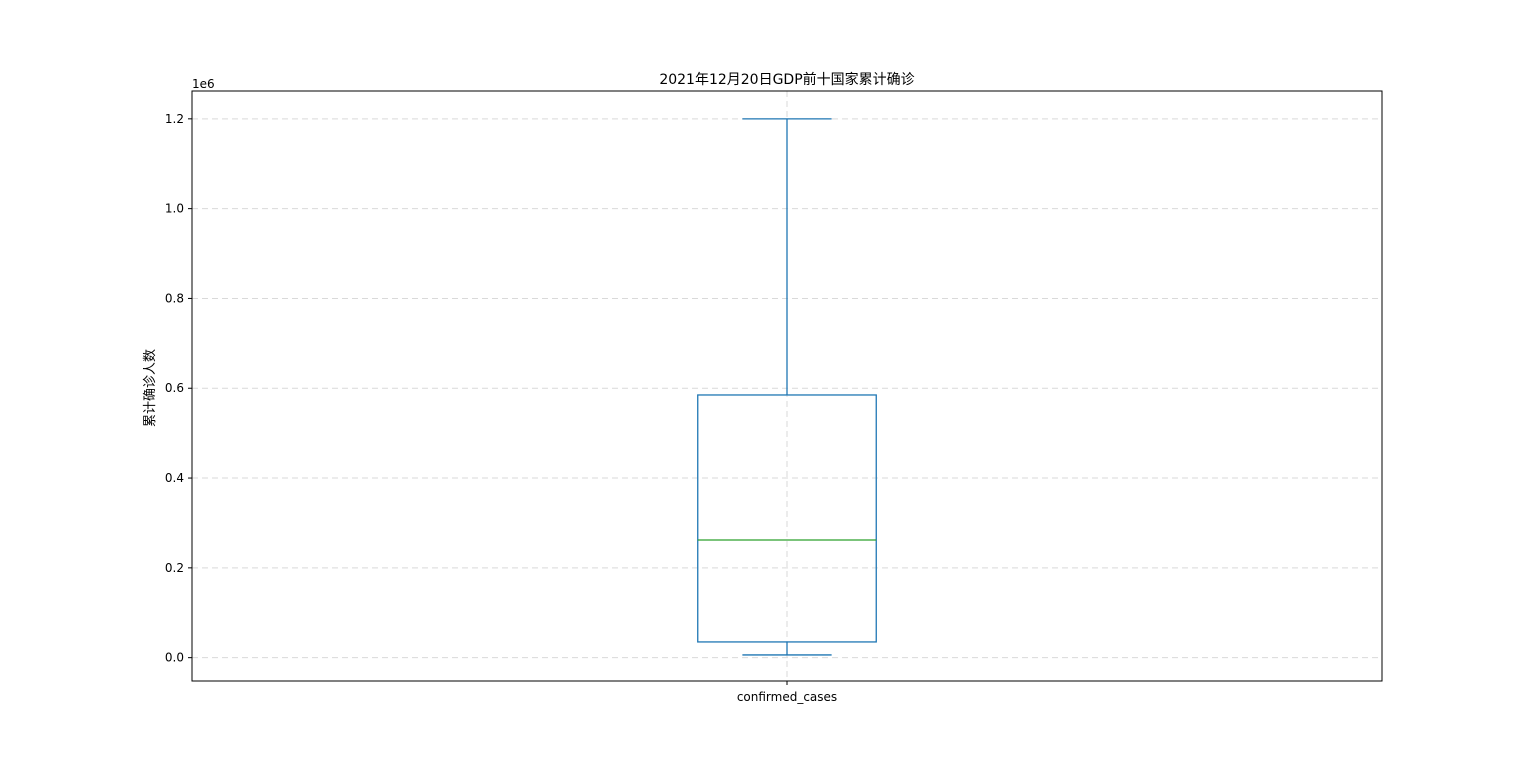 Image resolution: width=1536 pixels, height=765 pixels. Describe the element at coordinates (150, 388) in the screenshot. I see `y-axis-label: 累计确诊人数` at that location.